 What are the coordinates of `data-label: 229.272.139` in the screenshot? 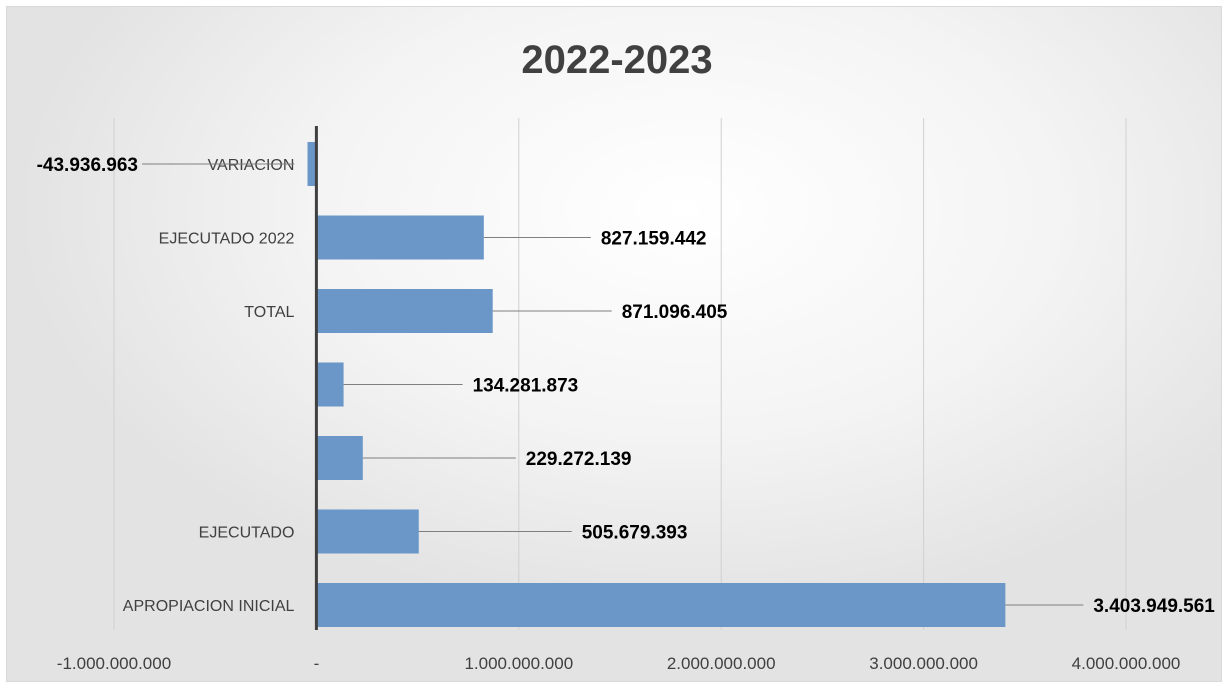 It's located at (579, 459).